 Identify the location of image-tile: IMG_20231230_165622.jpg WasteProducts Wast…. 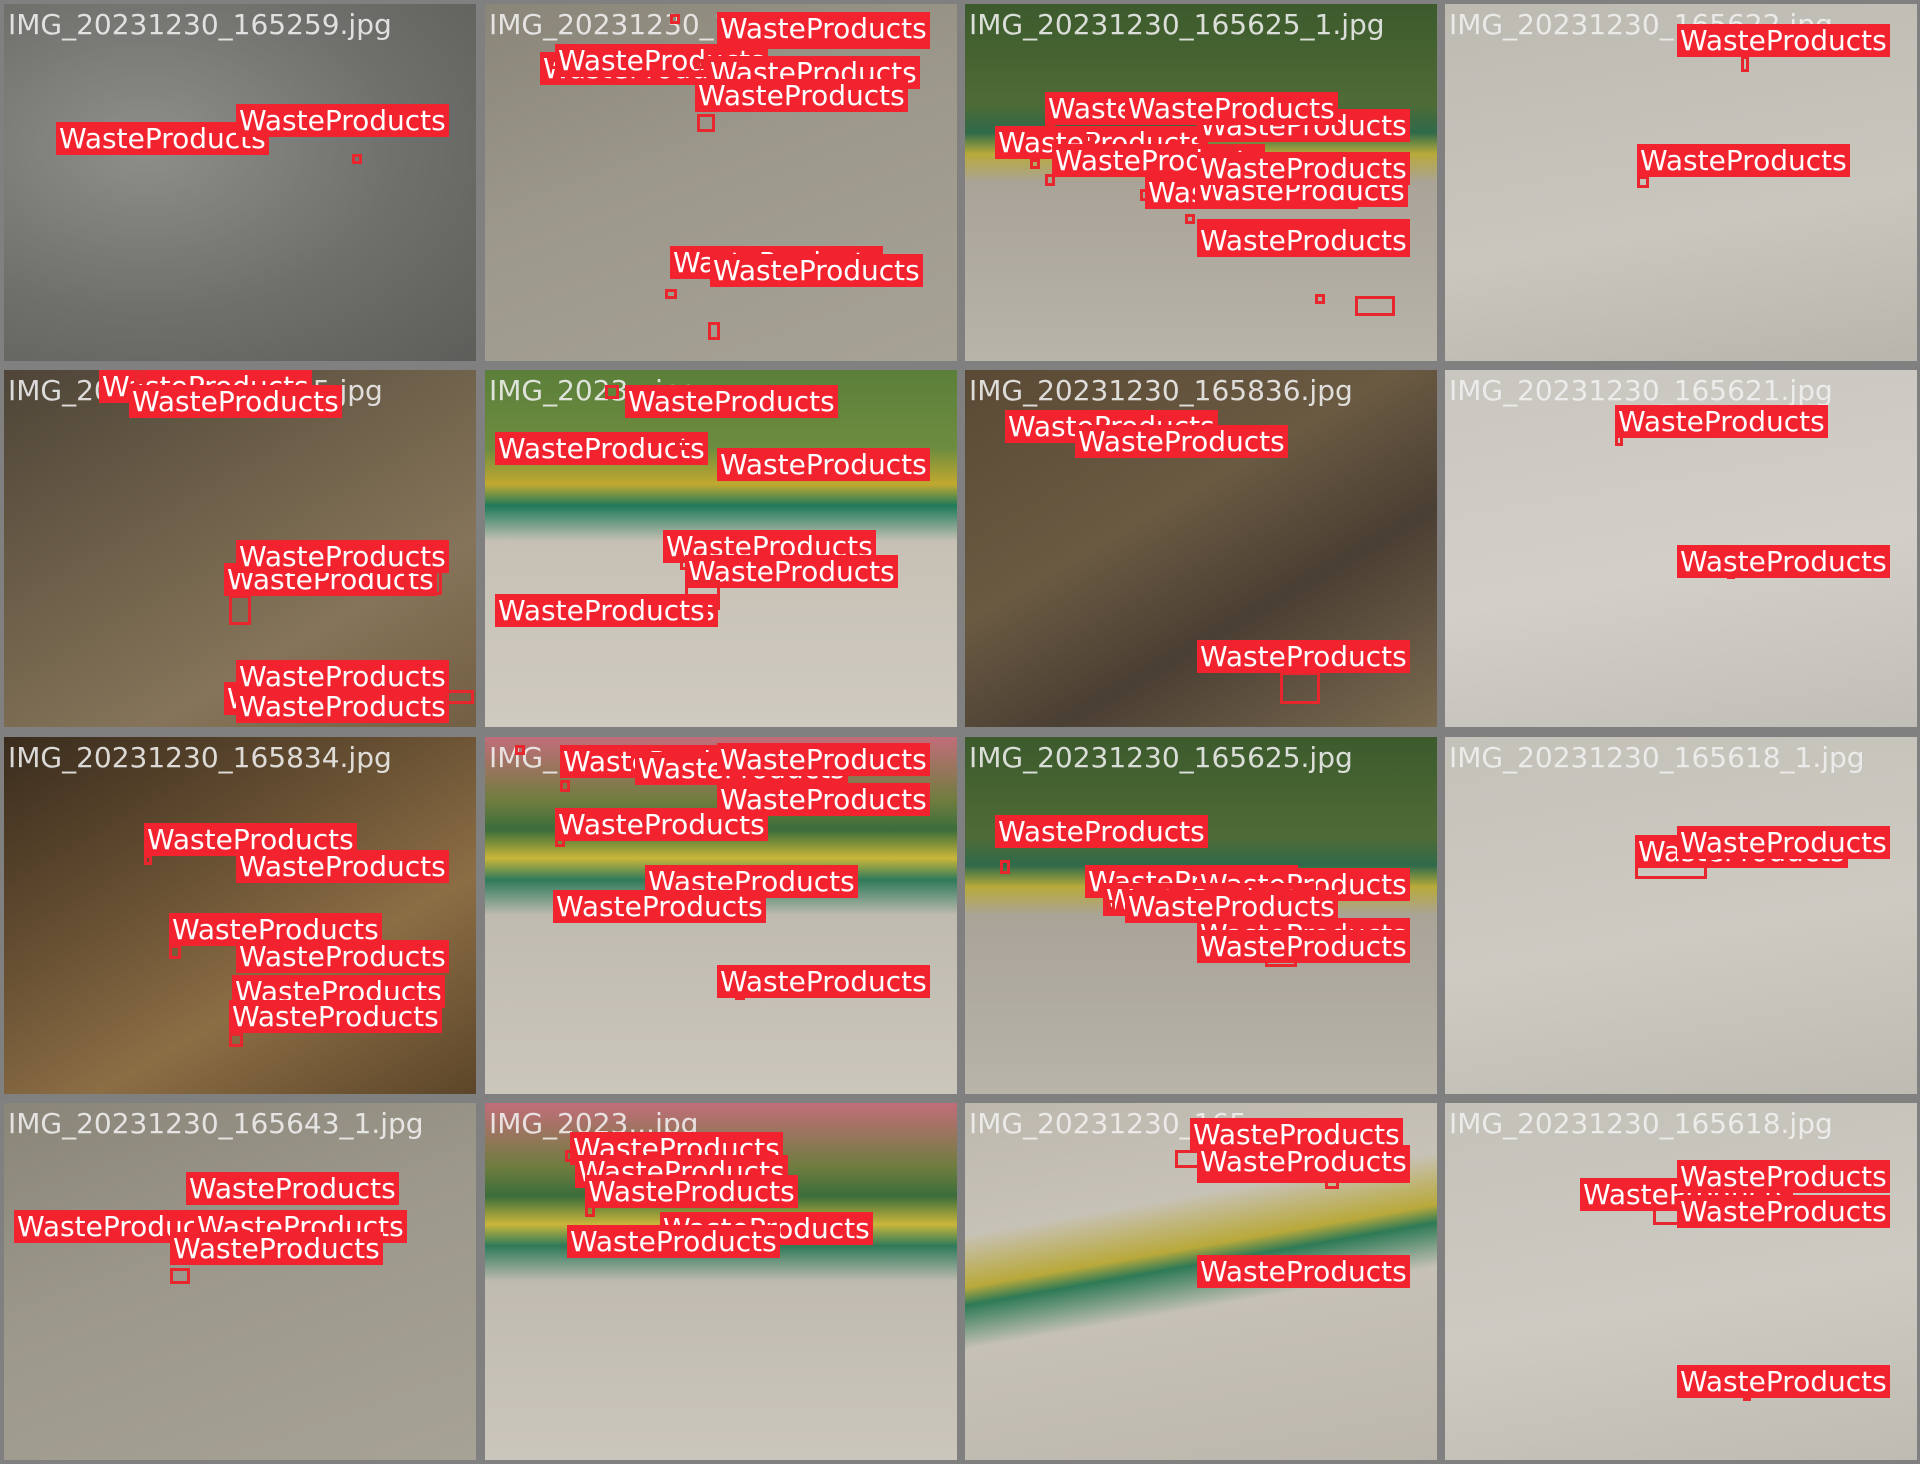
(1681, 182).